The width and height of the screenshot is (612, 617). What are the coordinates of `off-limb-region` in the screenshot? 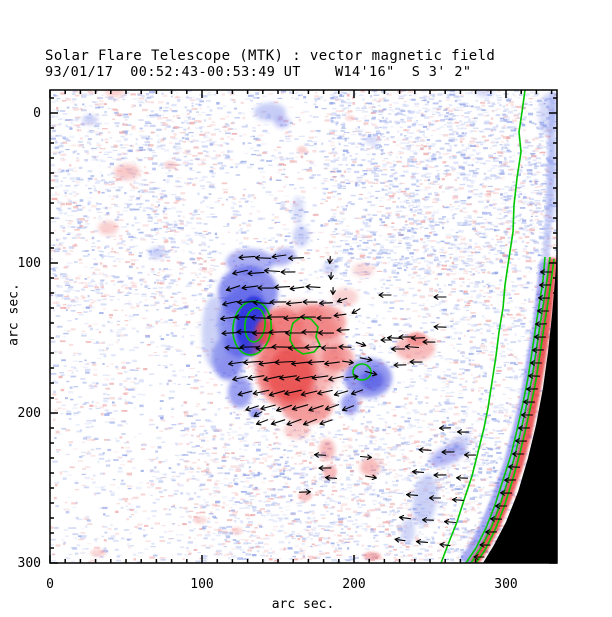 It's located at (520, 407).